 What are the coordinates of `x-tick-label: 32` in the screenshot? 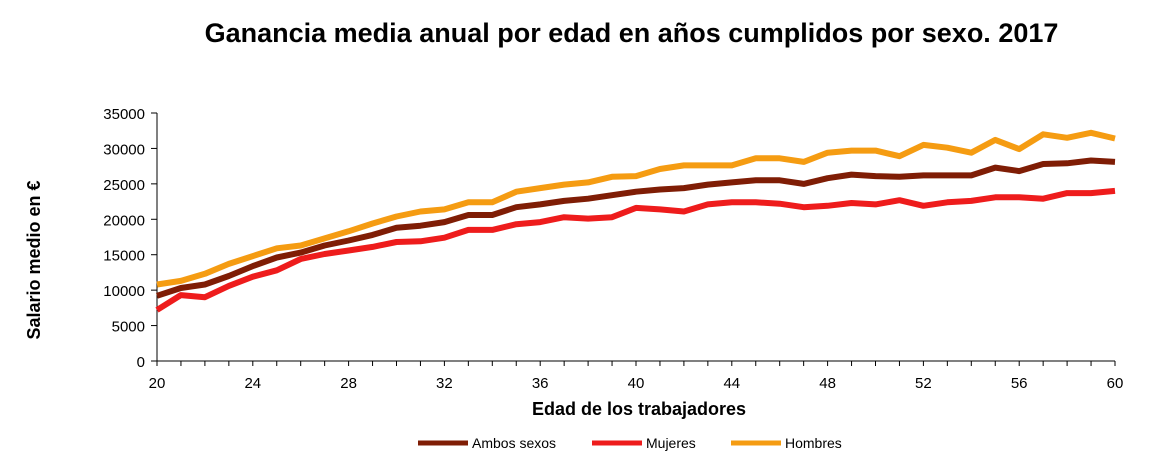 It's located at (444, 383).